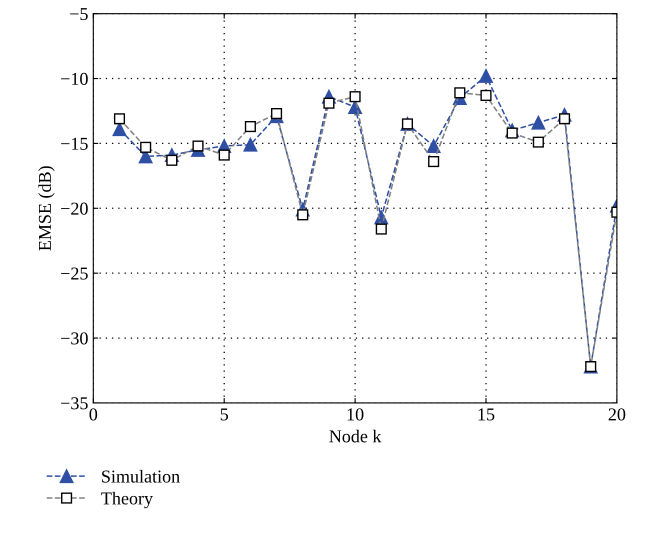 This screenshot has height=546, width=648. I want to click on x-tick-label: 10, so click(356, 414).